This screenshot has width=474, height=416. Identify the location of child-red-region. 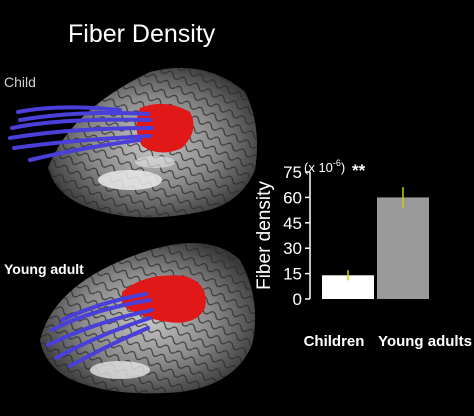
(165, 128).